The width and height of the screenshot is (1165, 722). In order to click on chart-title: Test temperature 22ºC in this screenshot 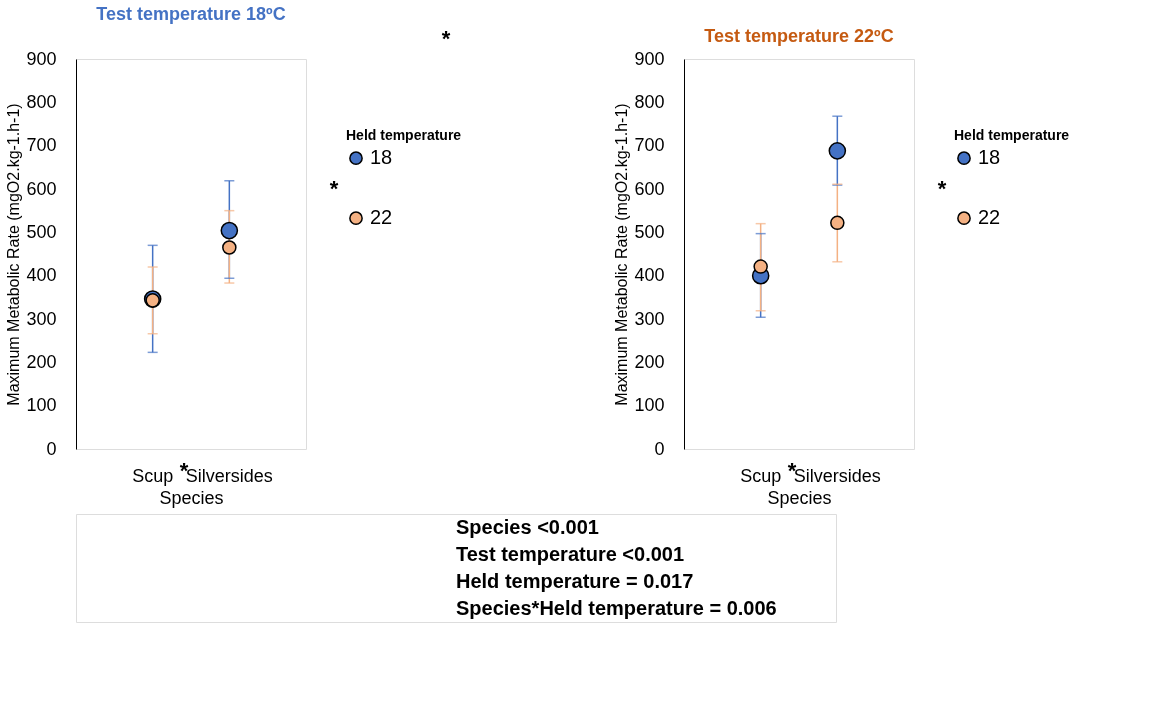, I will do `click(799, 36)`.